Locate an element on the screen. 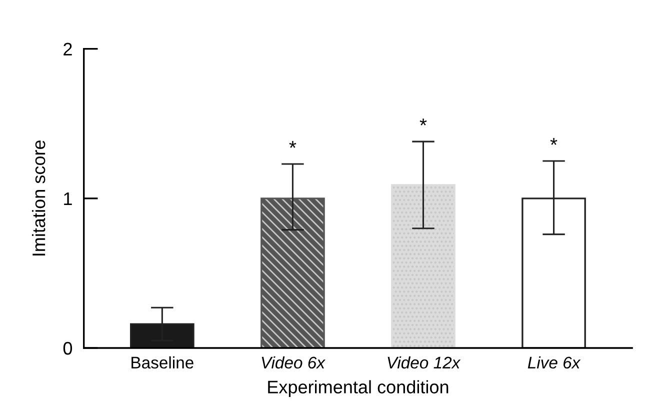 Image resolution: width=645 pixels, height=407 pixels. y-axis-title: Imitation score is located at coordinates (39, 198).